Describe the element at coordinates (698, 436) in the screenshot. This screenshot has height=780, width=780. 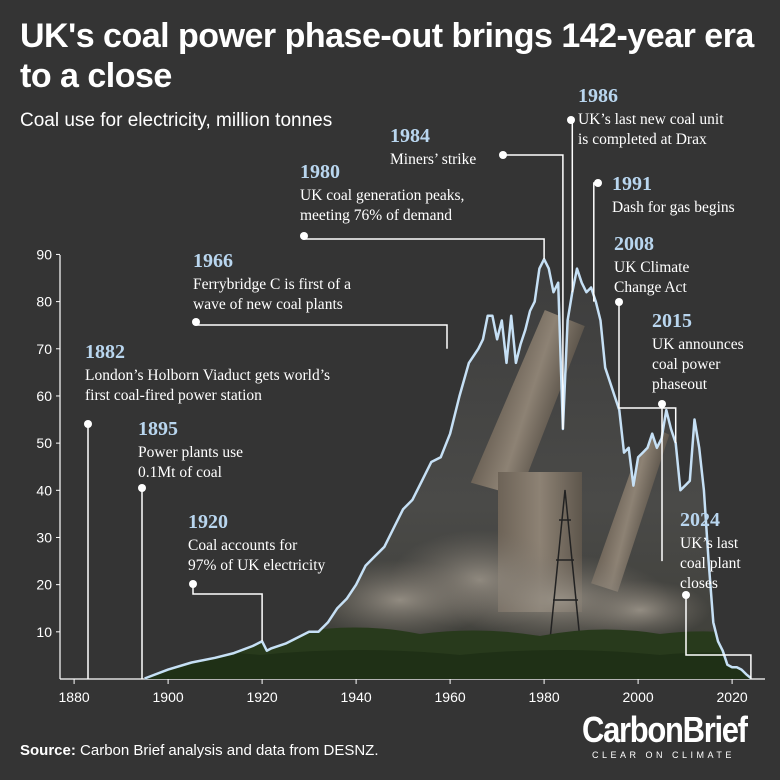
I see `annotation-2015: 2015 UK announces coal power phaseout` at that location.